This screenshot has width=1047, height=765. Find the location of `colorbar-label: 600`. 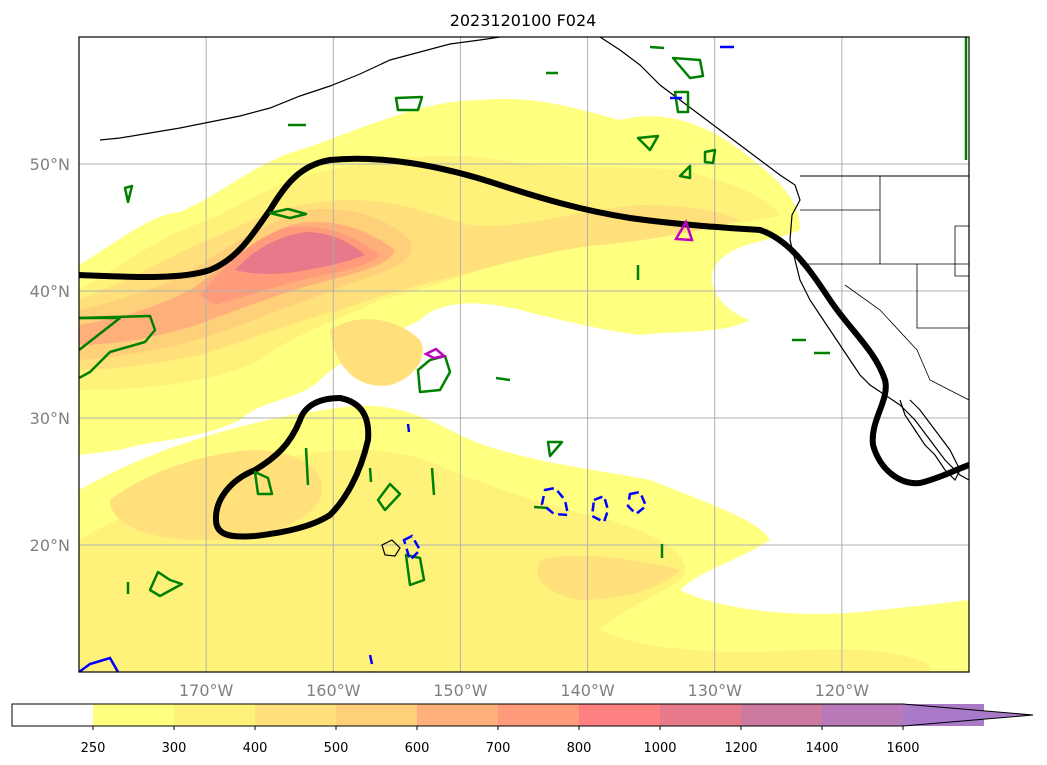

colorbar-label: 600 is located at coordinates (417, 748).